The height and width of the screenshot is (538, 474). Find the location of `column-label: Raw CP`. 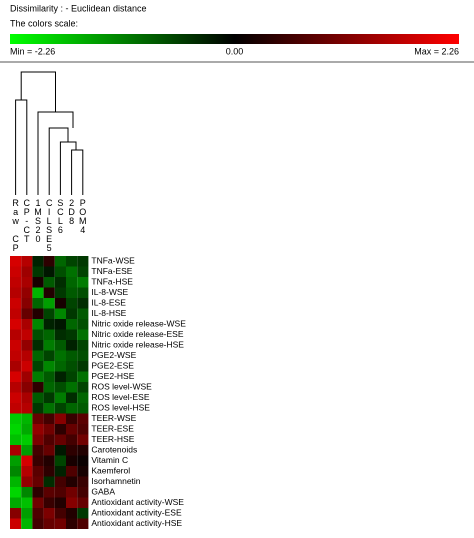

column-label: Raw CP is located at coordinates (16, 225).